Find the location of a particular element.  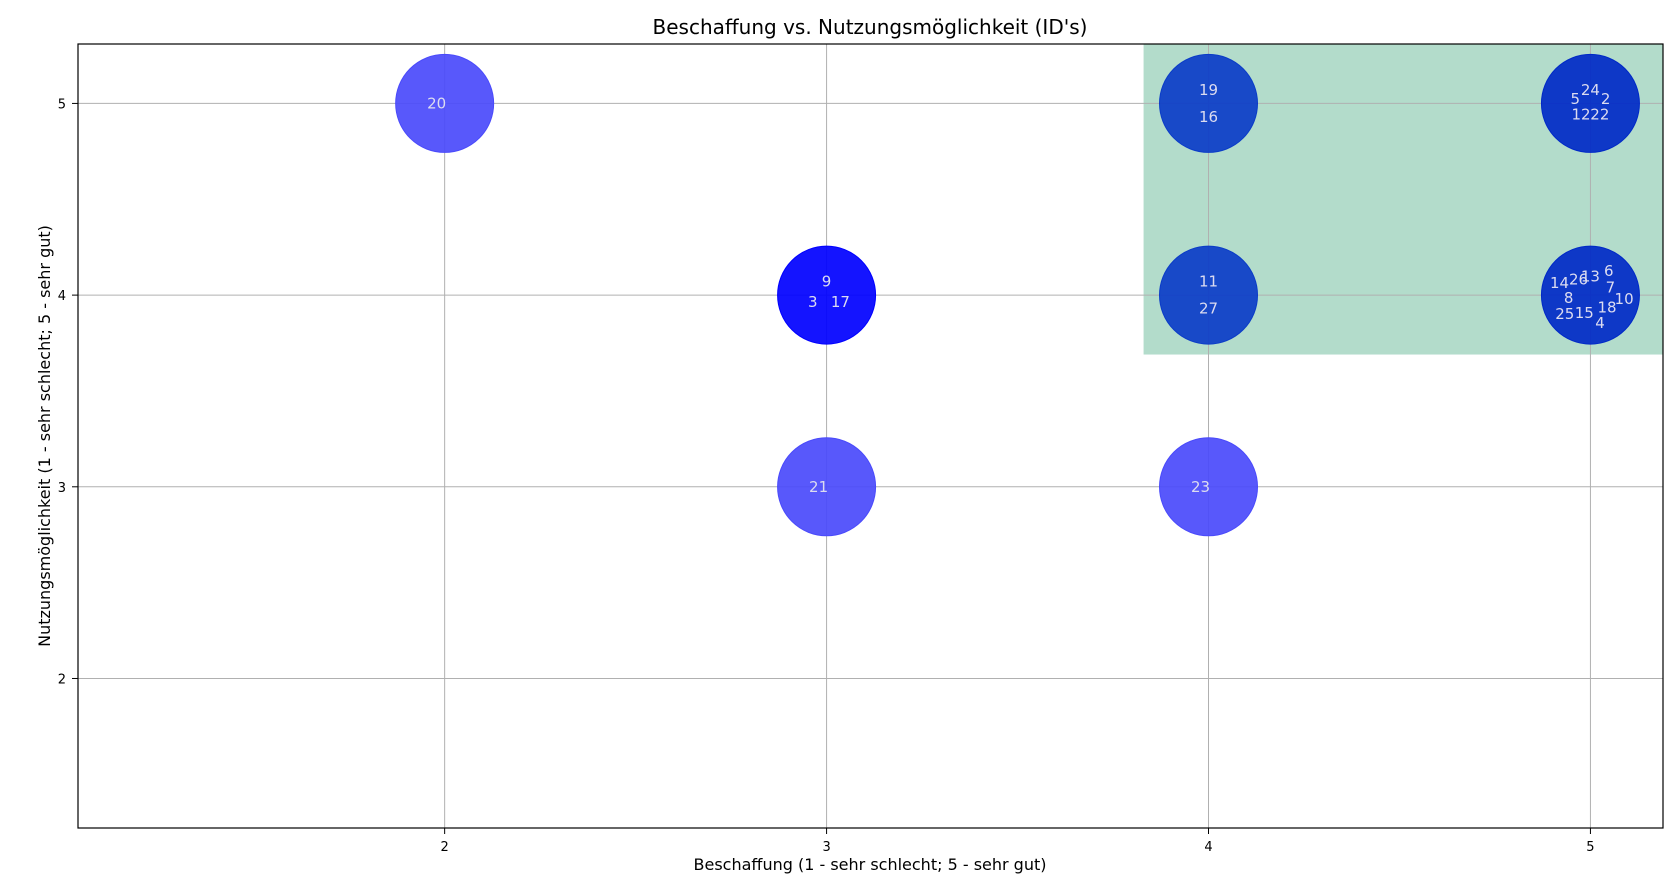

bubble-id-label: 10 is located at coordinates (1624, 299).